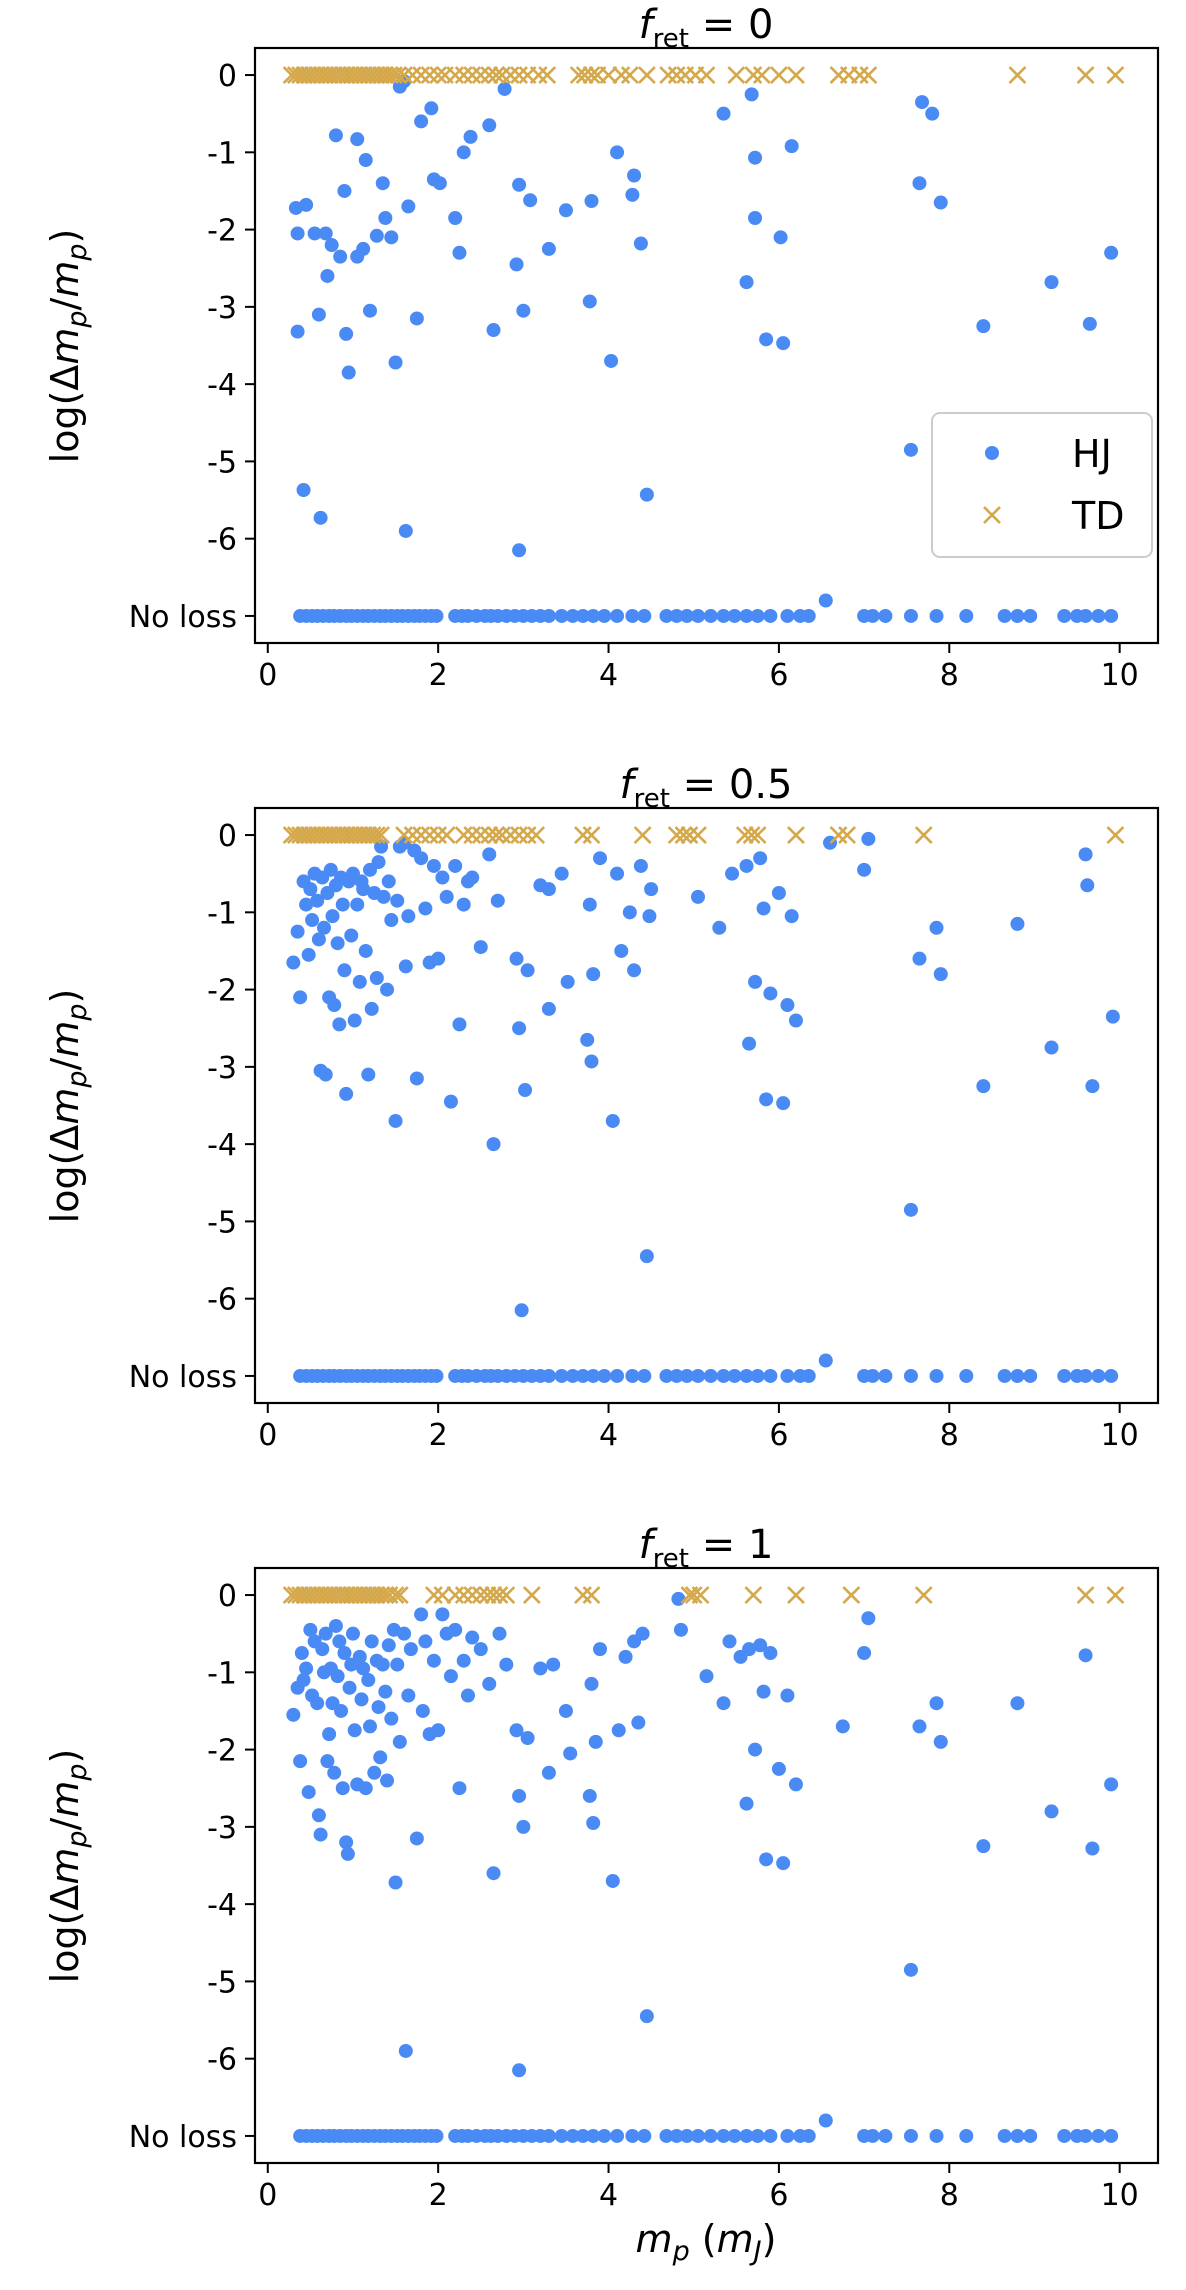 The image size is (1186, 2290). I want to click on y-tick-label: -5, so click(222, 1982).